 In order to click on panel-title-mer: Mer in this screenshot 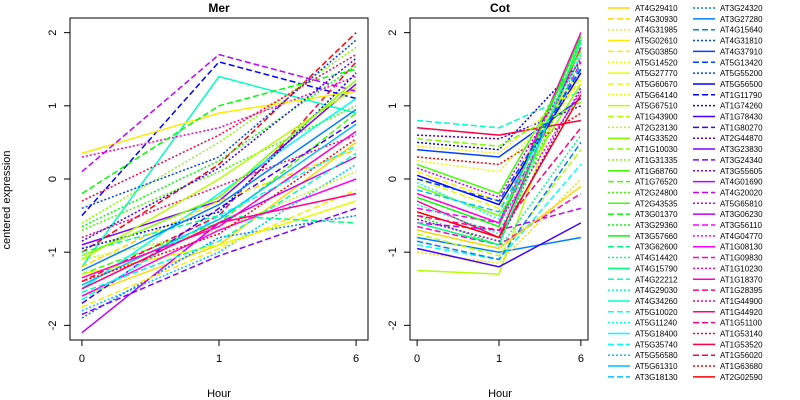, I will do `click(219, 8)`.